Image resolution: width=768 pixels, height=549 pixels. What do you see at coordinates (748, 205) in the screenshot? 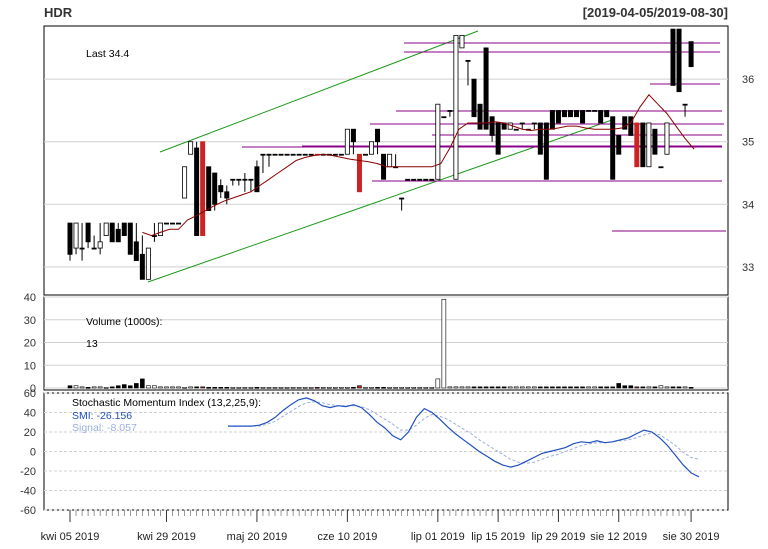
I see `price-tick-label: 34` at bounding box center [748, 205].